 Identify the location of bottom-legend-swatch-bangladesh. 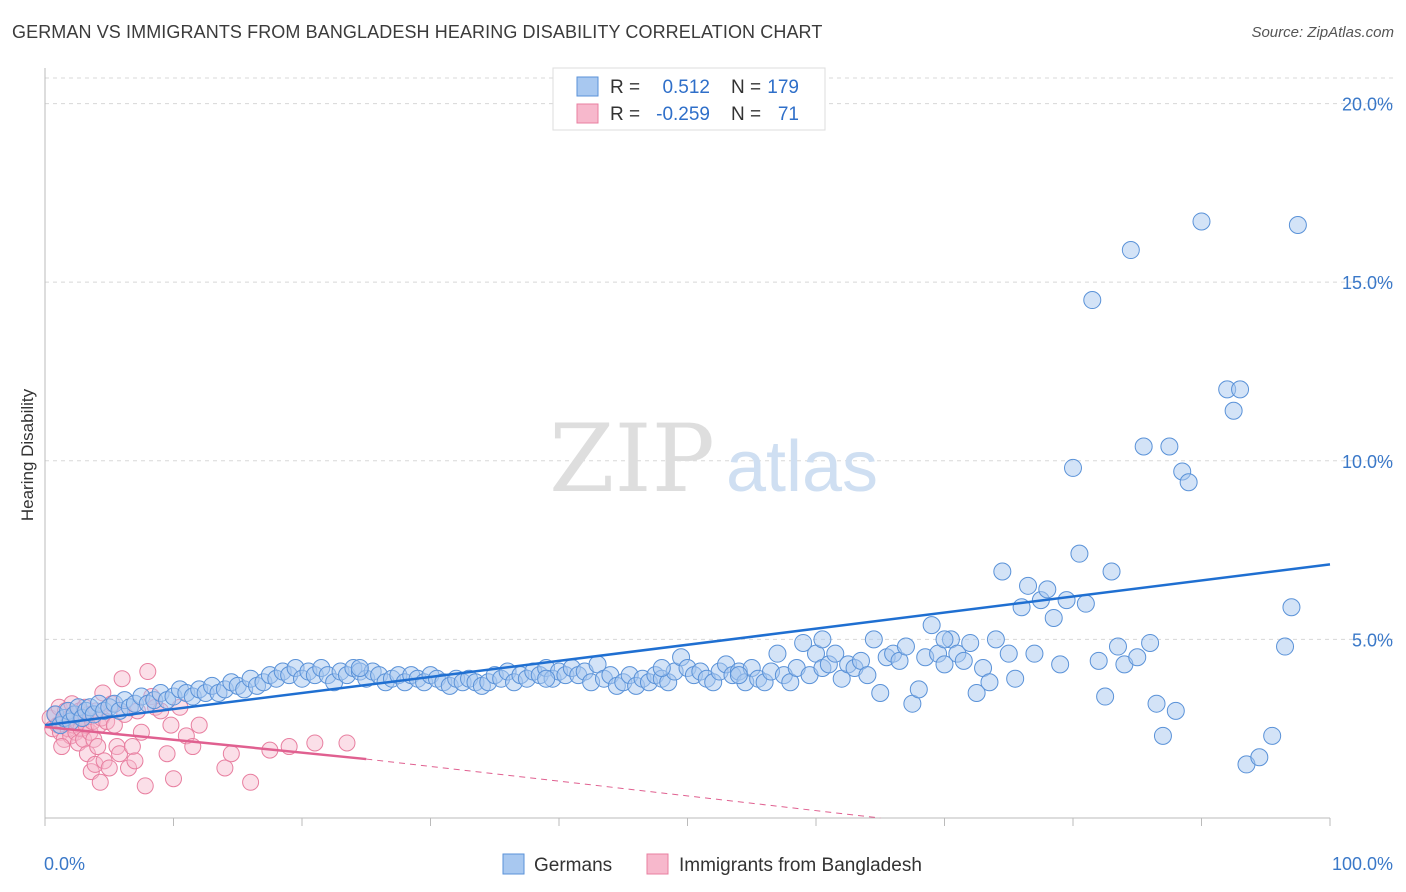
(657, 864).